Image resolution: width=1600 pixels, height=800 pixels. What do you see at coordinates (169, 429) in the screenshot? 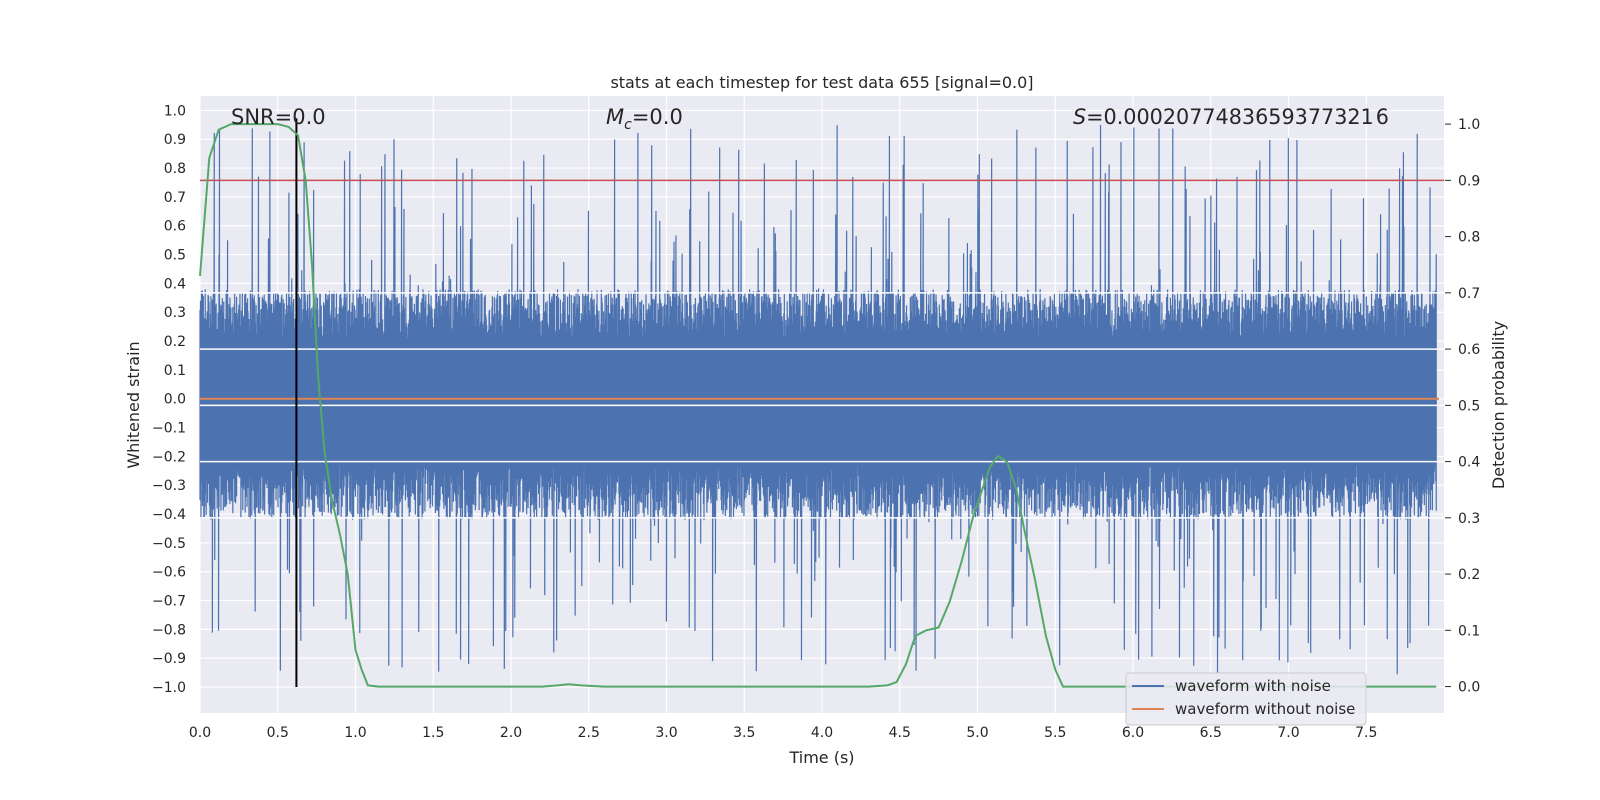
I see `y-tick-label: −0.1` at bounding box center [169, 429].